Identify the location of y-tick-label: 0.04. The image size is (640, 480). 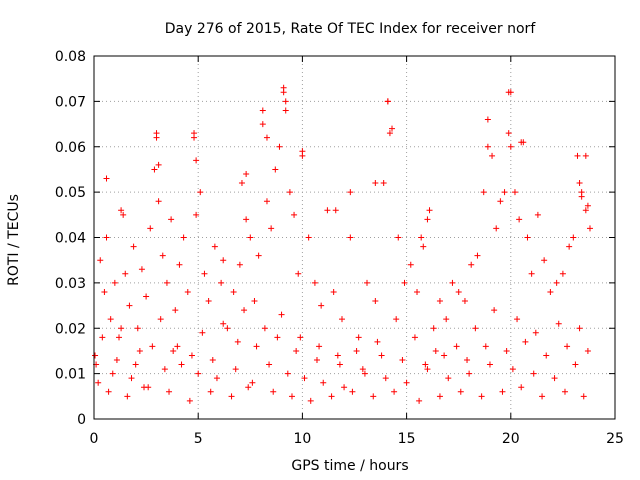
(70, 239).